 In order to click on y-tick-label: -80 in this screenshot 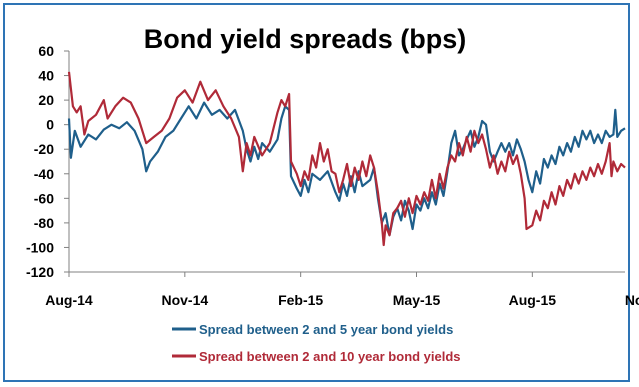, I will do `click(44, 223)`.